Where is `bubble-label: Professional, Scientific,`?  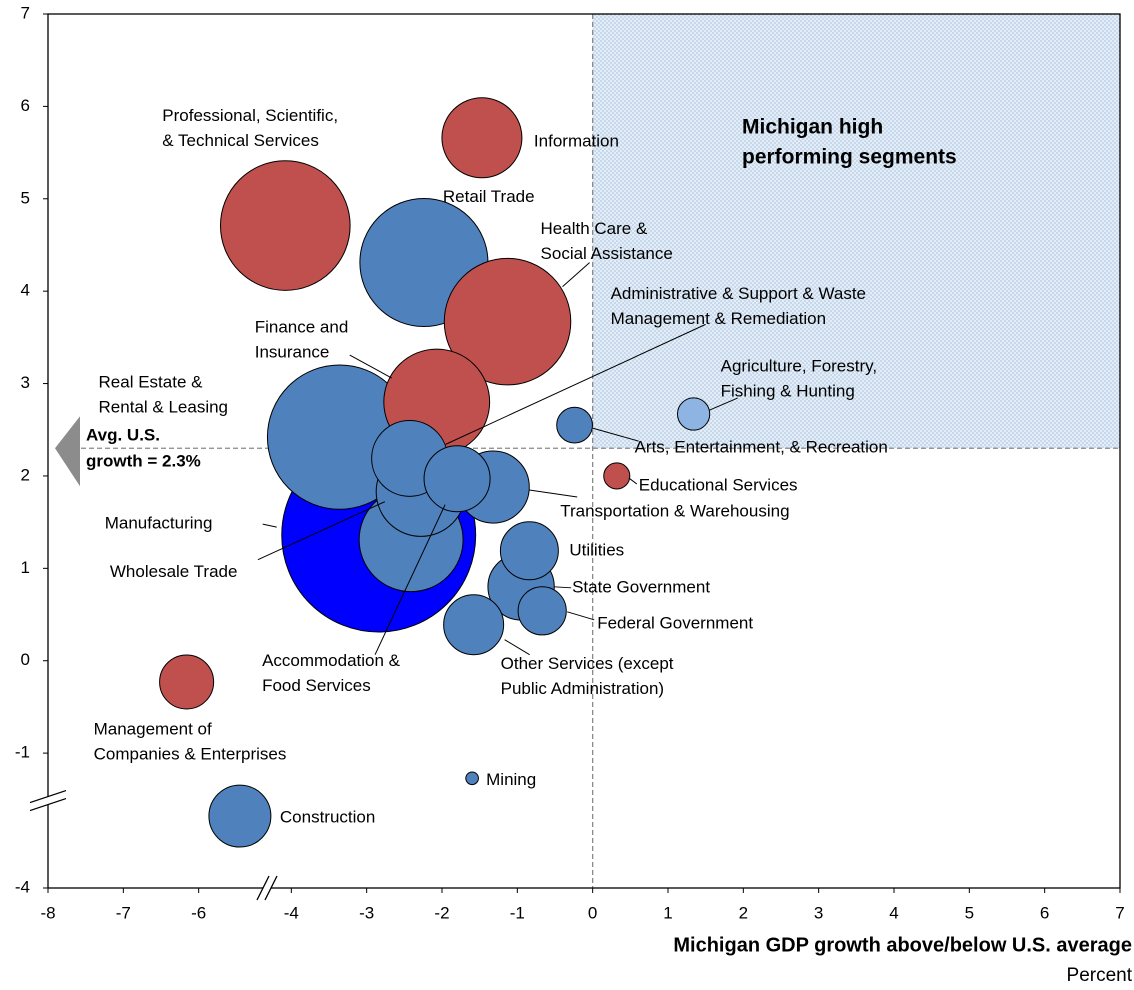 bubble-label: Professional, Scientific, is located at coordinates (250, 115).